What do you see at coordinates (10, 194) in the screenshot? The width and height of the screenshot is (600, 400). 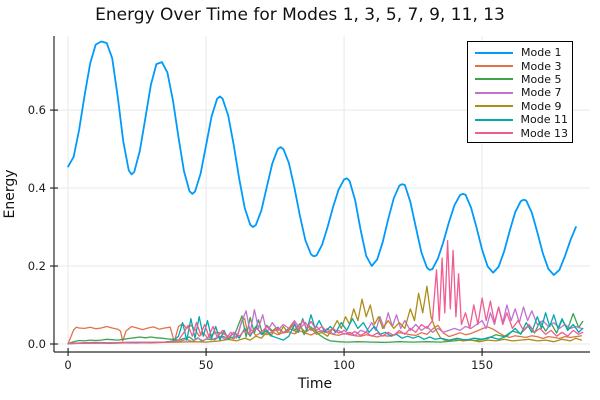 I see `y-axis-label: Energy` at bounding box center [10, 194].